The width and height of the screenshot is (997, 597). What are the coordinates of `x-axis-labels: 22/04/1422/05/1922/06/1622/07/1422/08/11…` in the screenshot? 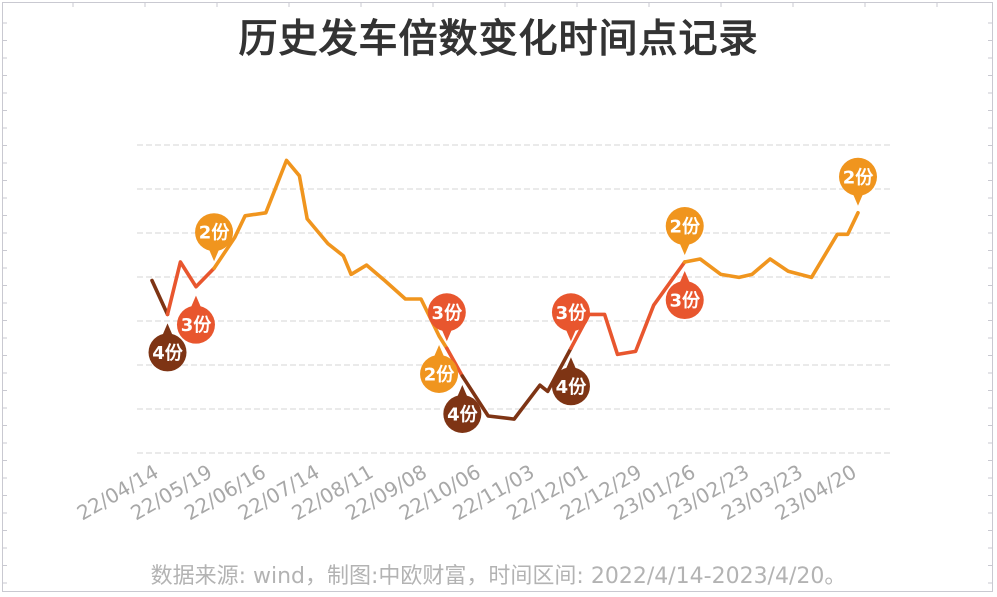 It's located at (467, 493).